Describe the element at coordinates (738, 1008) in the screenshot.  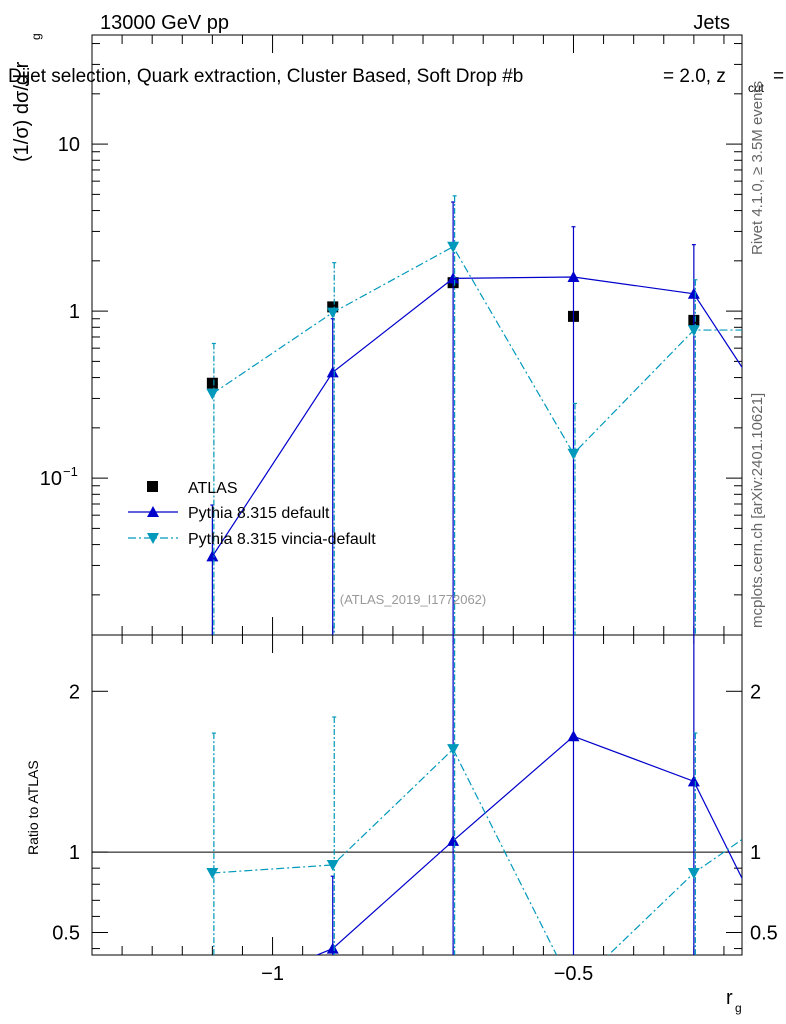
I see `x-axis-label-subscript: g` at that location.